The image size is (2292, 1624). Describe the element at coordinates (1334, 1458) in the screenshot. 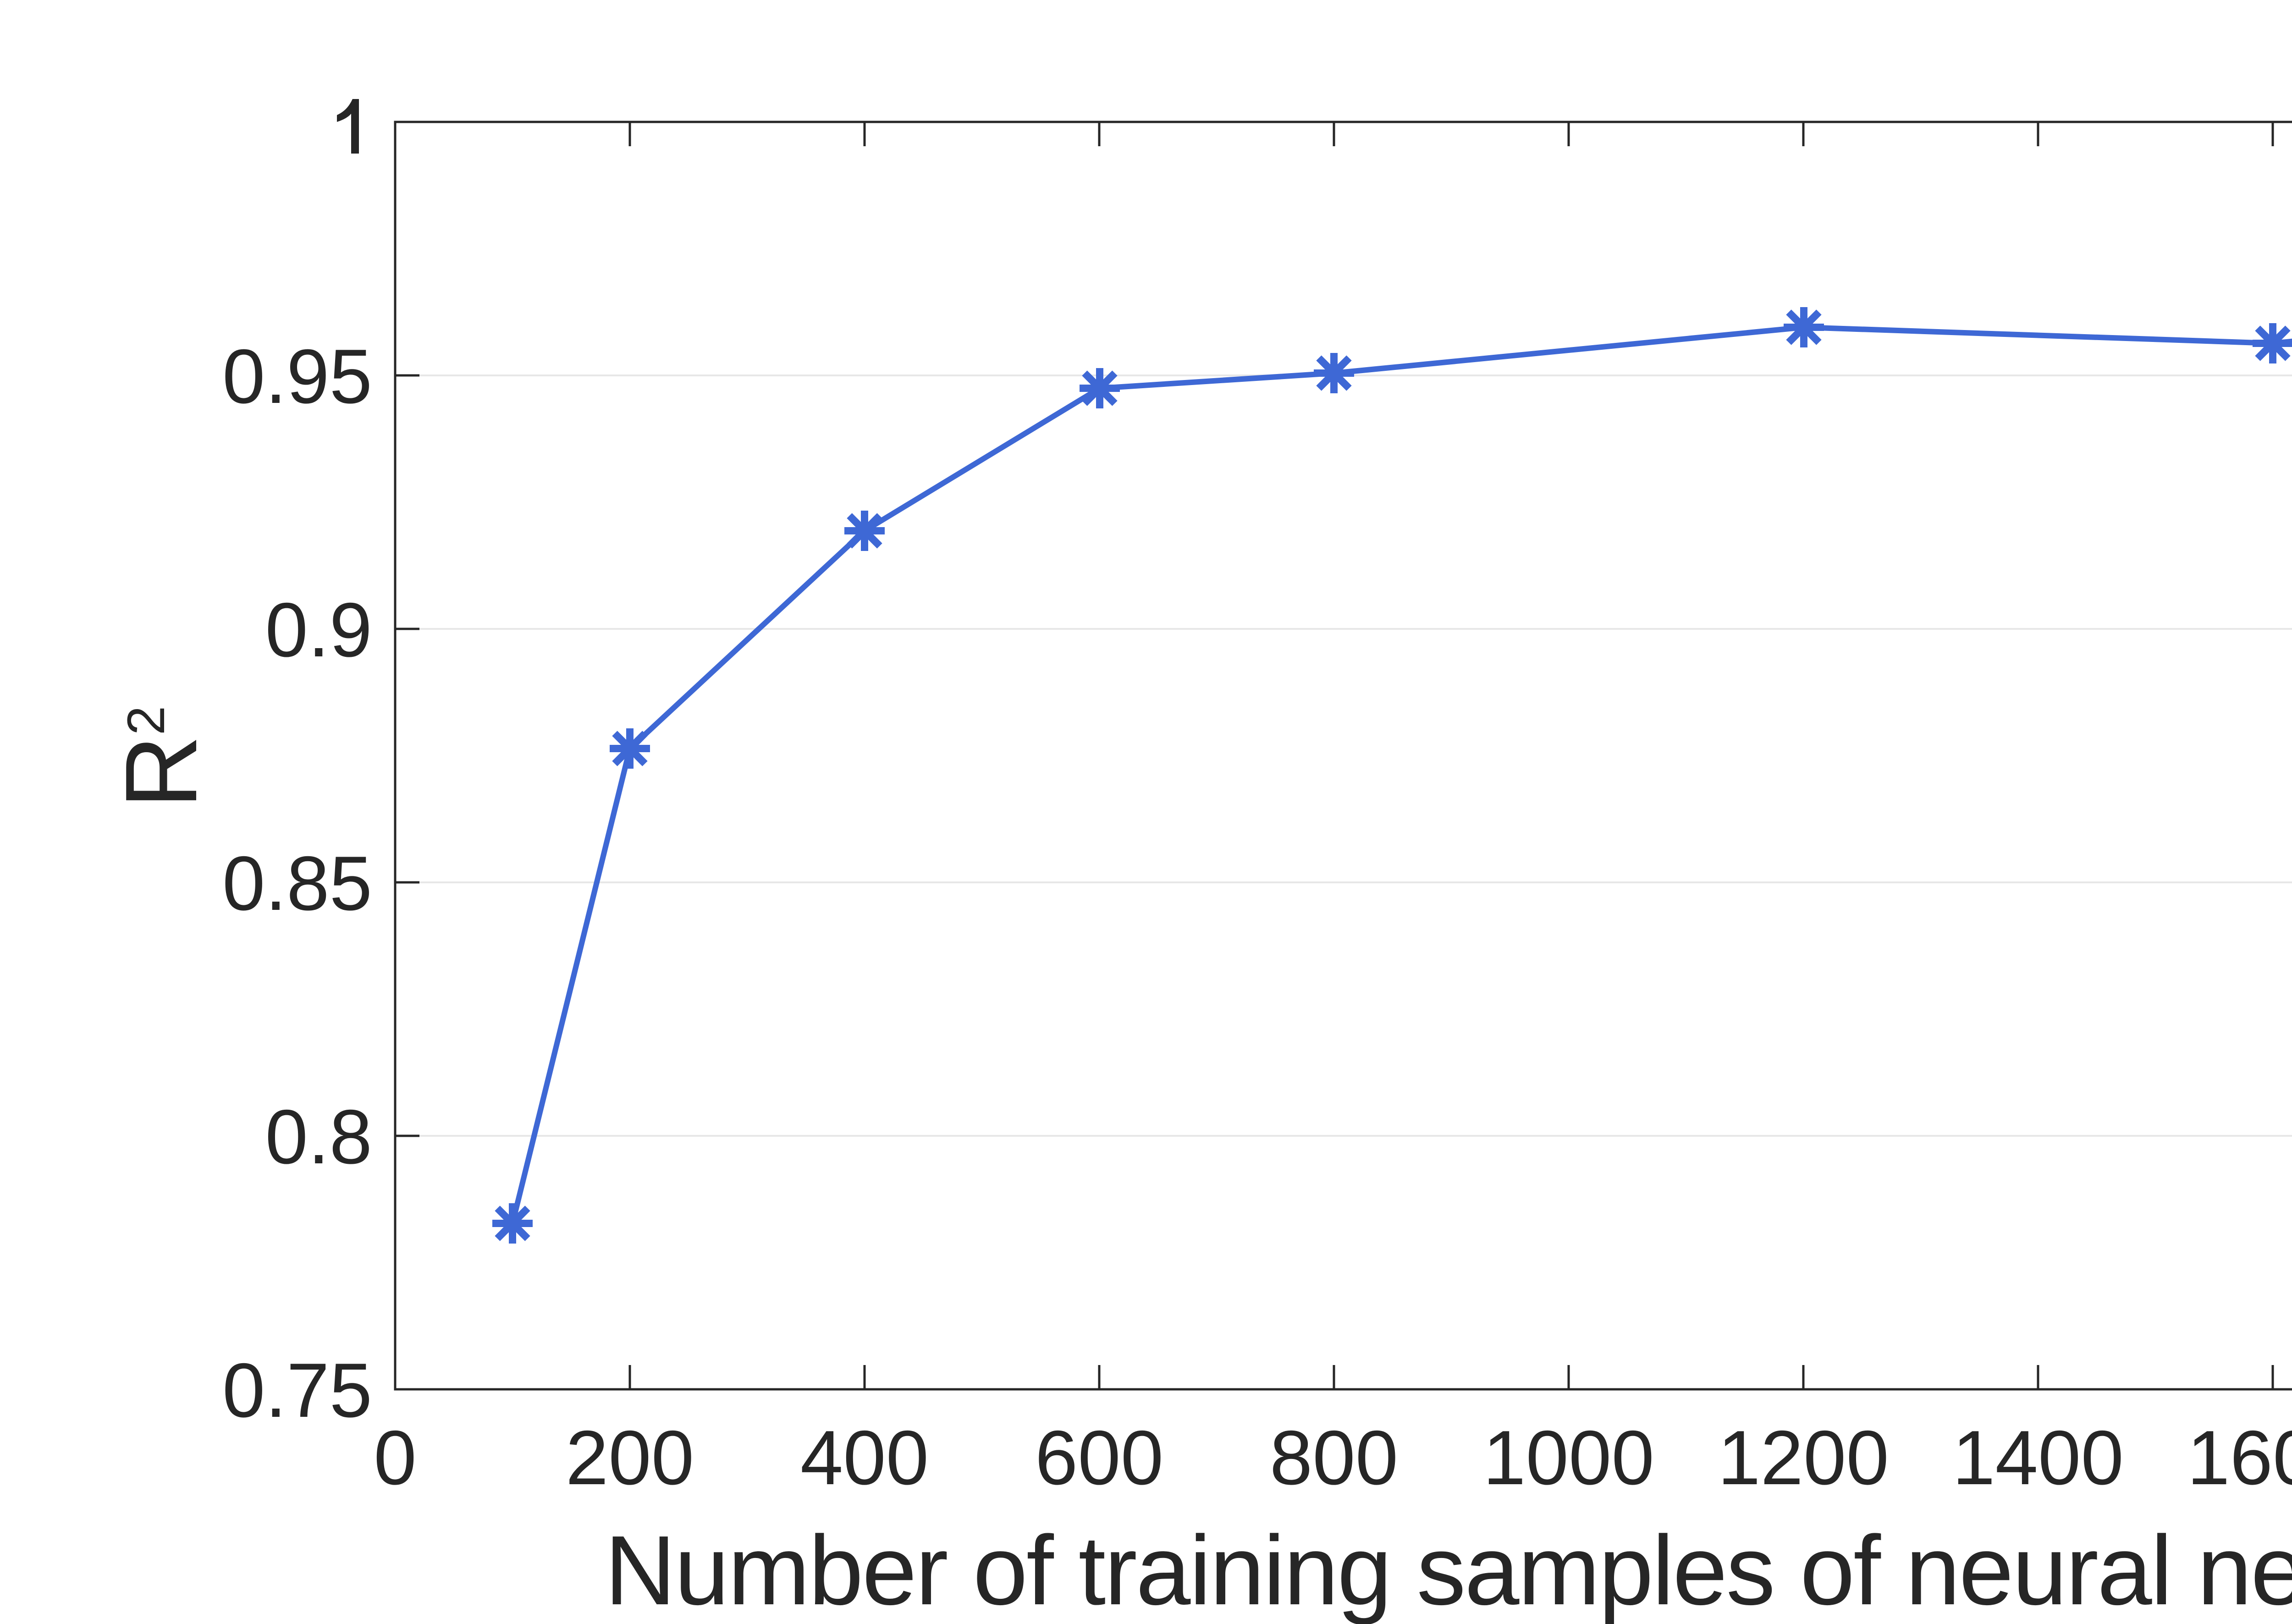

I see `svg-text: 800` at that location.